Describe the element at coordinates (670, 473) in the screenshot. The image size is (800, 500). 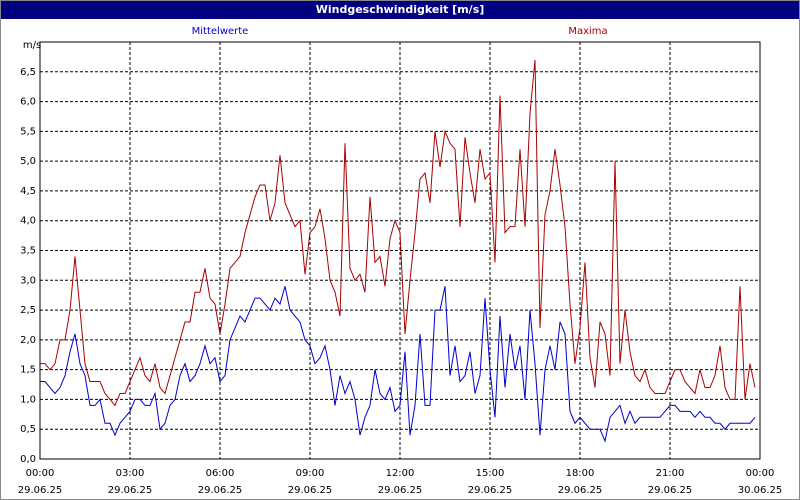
I see `x-tick-label: 21:00` at that location.